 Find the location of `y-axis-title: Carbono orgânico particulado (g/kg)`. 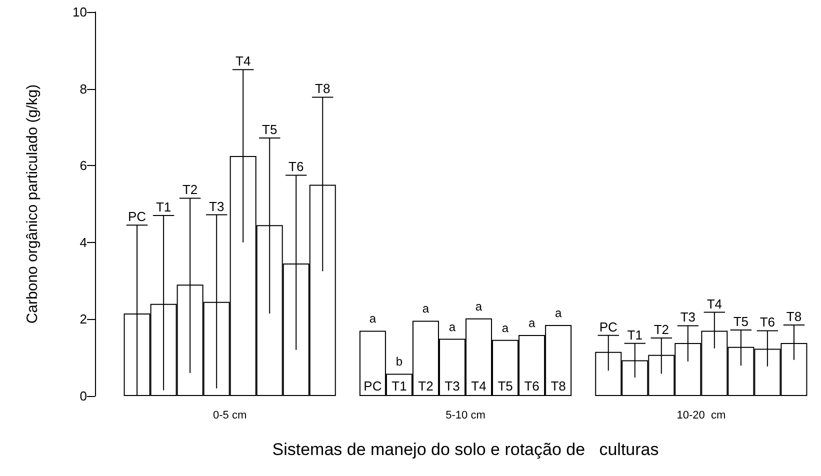

y-axis-title: Carbono orgânico particulado (g/kg) is located at coordinates (32, 204).